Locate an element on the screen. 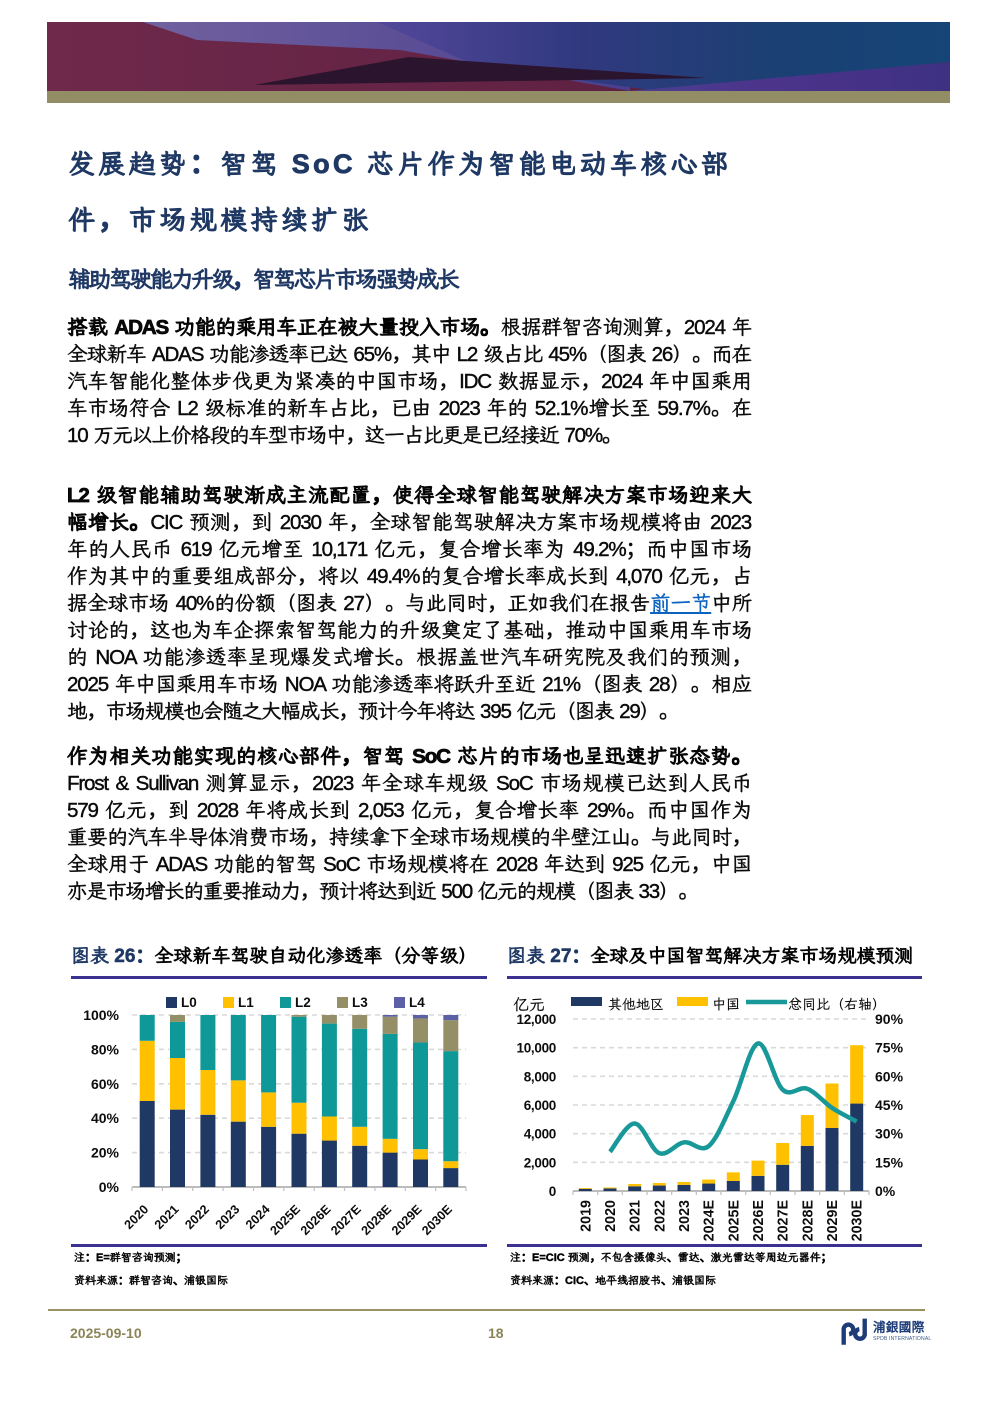  svg-text: 8,000 is located at coordinates (540, 1076).